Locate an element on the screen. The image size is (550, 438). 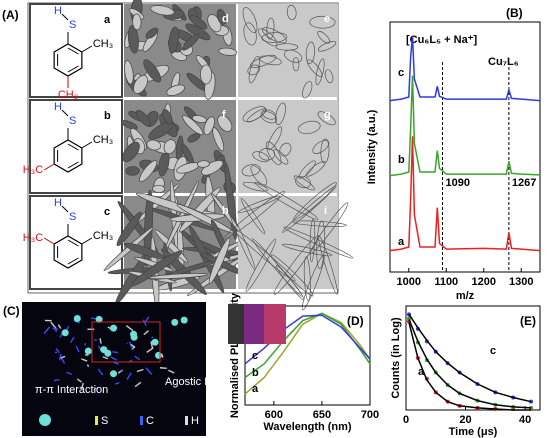
x-tick-label: 1200 is located at coordinates (484, 282).